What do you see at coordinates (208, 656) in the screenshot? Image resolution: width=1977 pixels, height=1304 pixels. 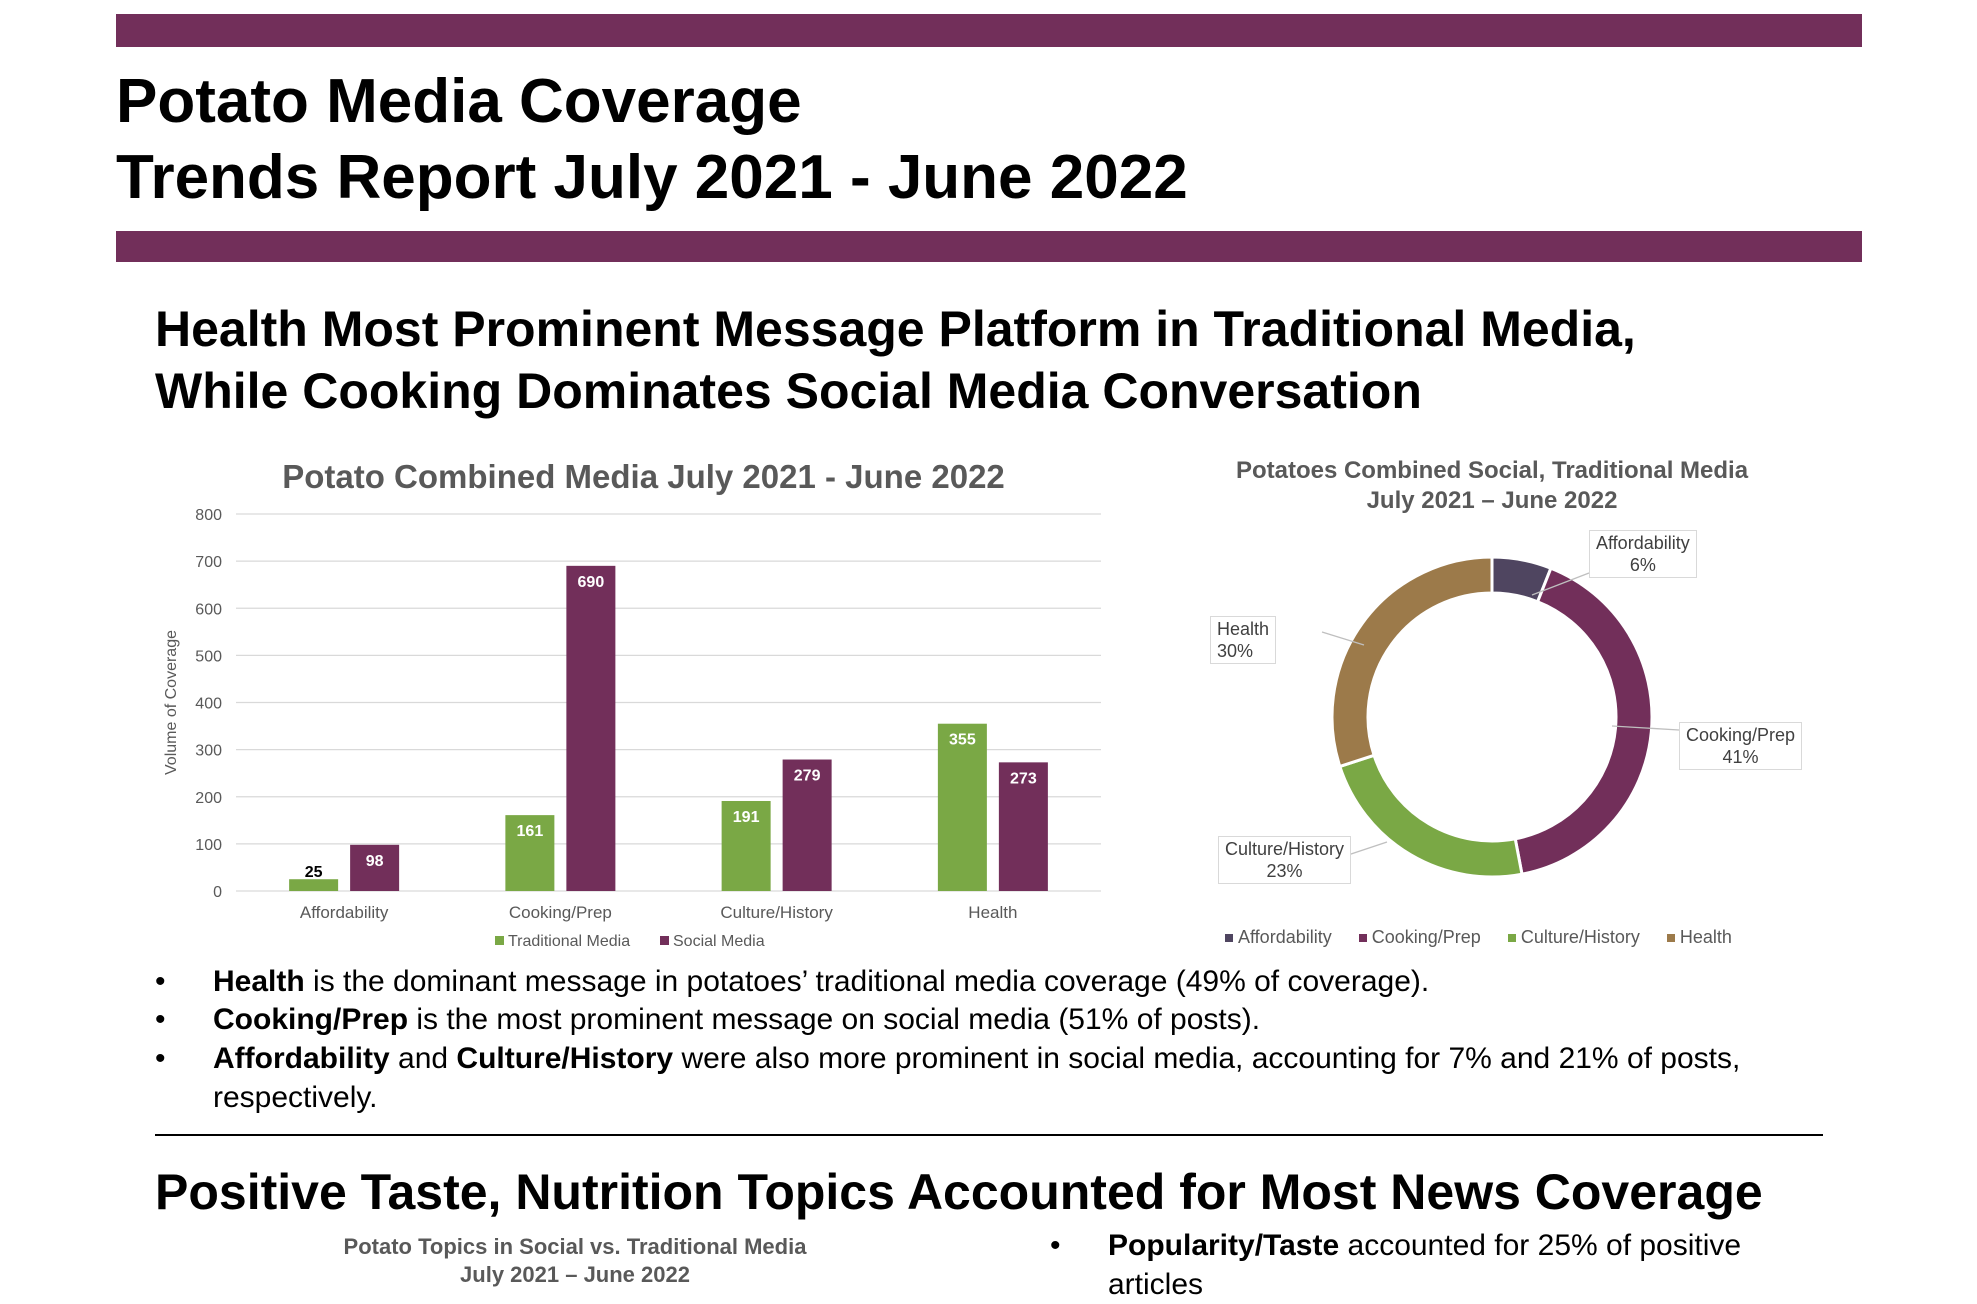 I see `y-tick-label: 500` at bounding box center [208, 656].